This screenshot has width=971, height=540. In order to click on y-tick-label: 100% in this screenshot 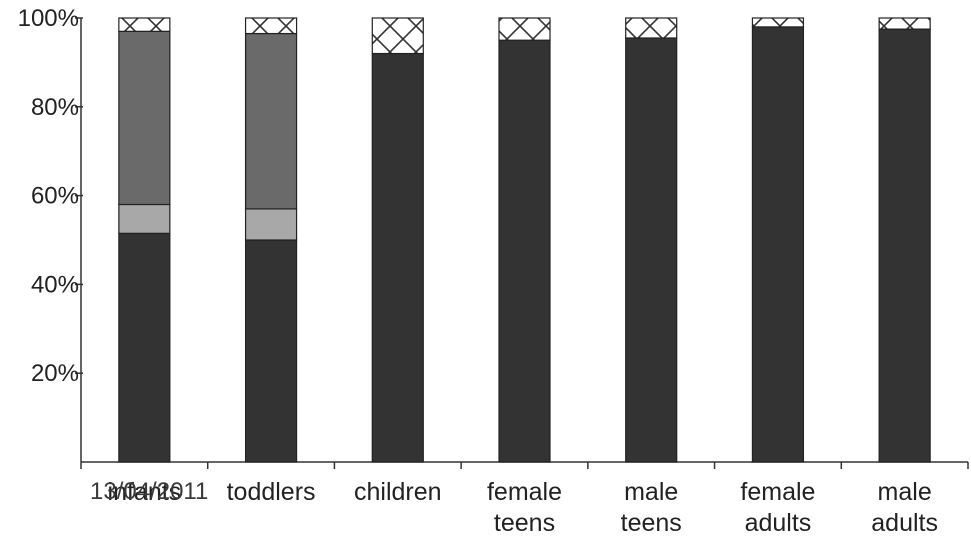, I will do `click(48, 18)`.